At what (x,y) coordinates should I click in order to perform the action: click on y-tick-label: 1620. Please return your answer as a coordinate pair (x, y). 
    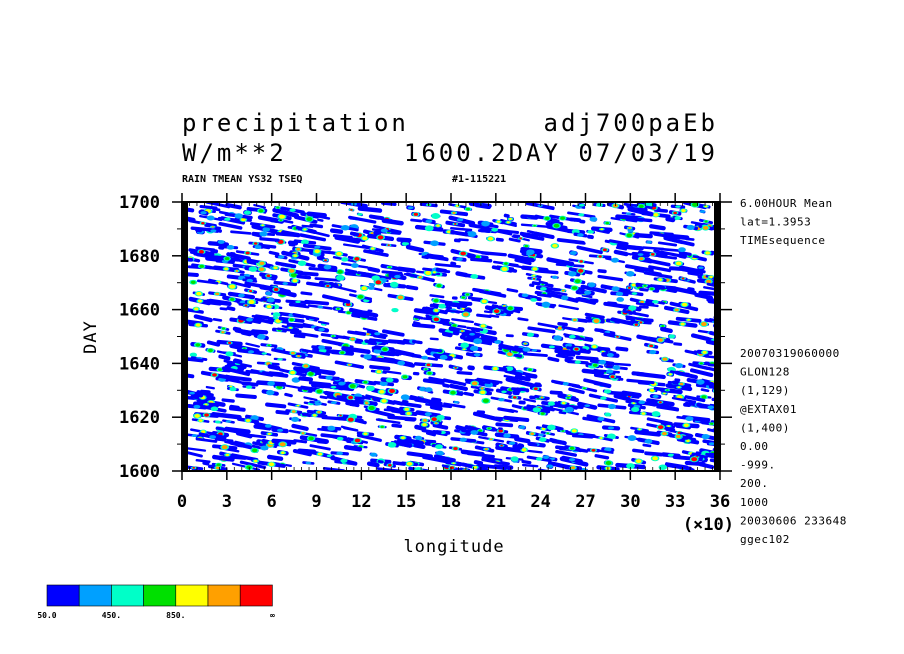
    Looking at the image, I should click on (139, 418).